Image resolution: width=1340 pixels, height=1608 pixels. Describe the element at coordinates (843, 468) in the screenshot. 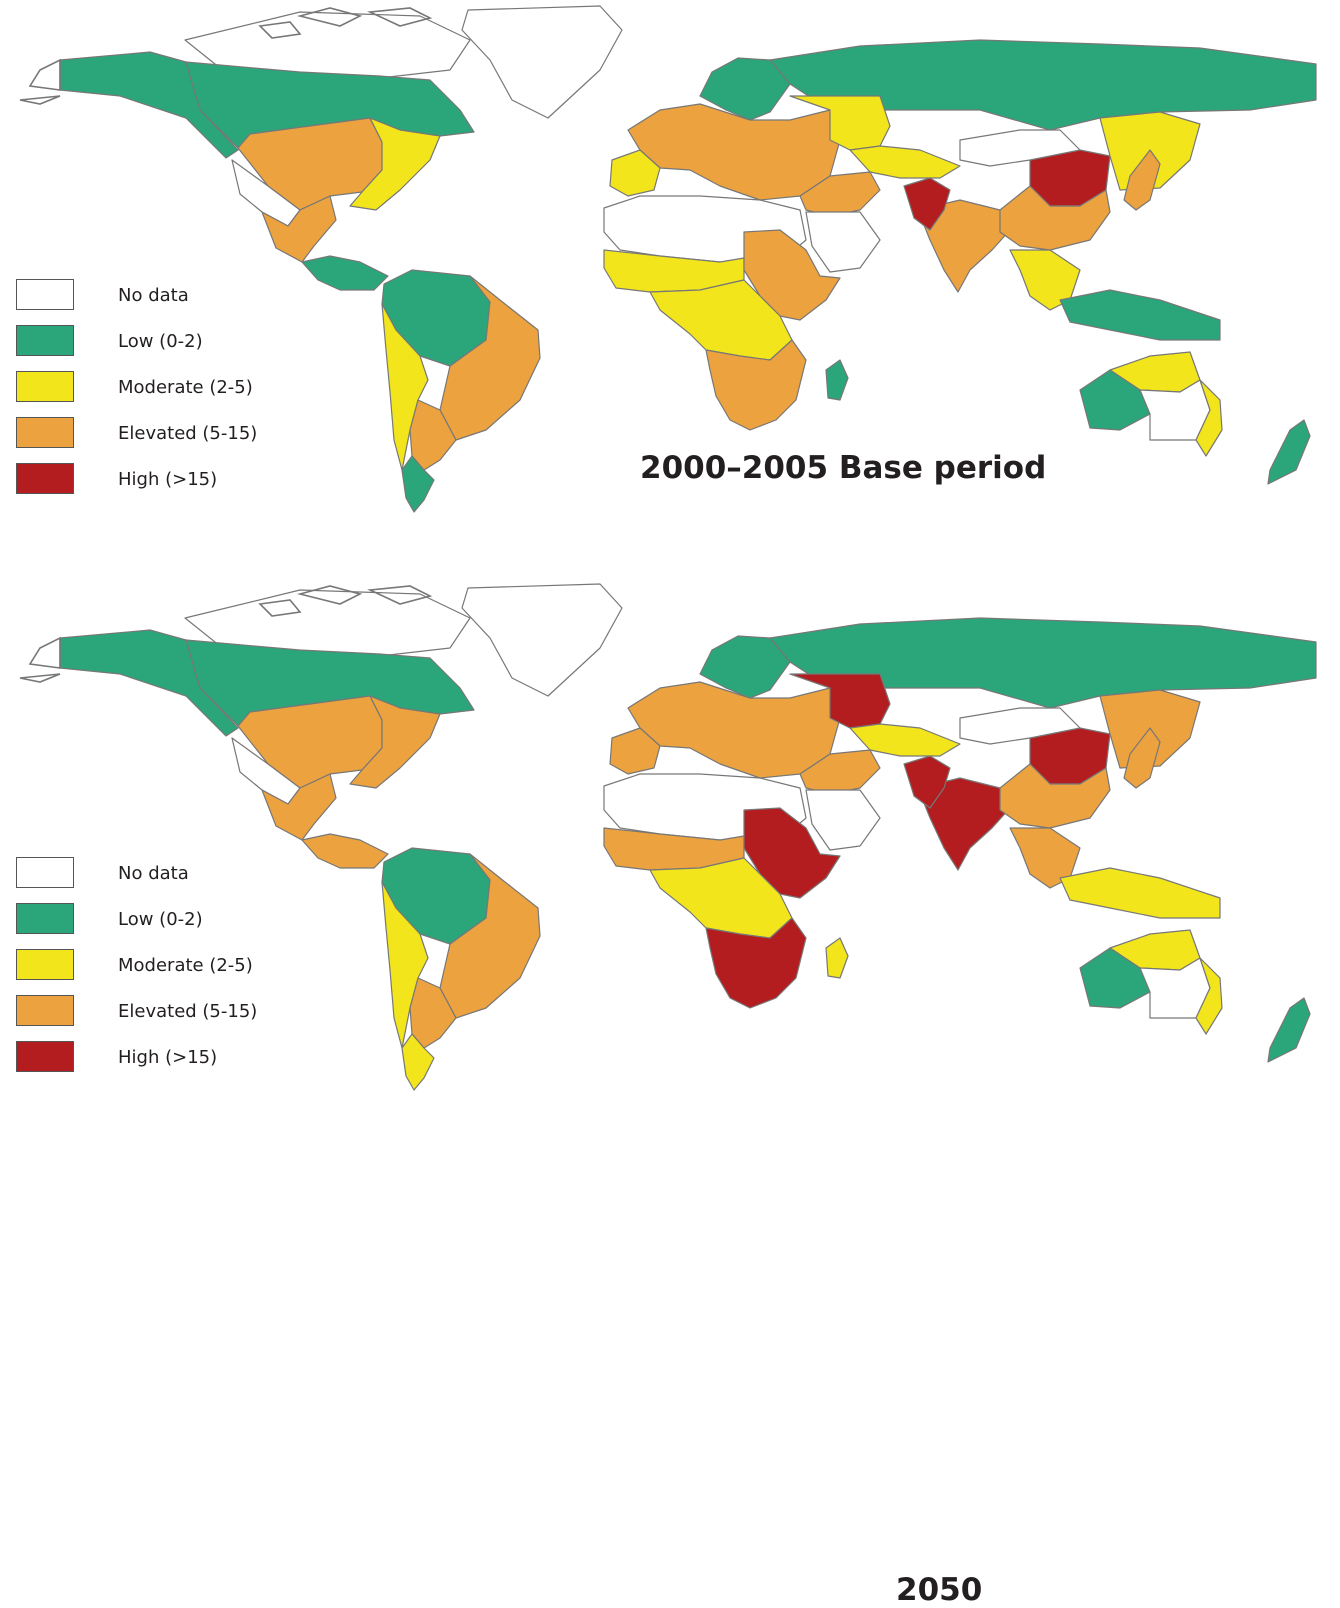

I see `panel-title-base-period: 2000–2005 Base period` at that location.